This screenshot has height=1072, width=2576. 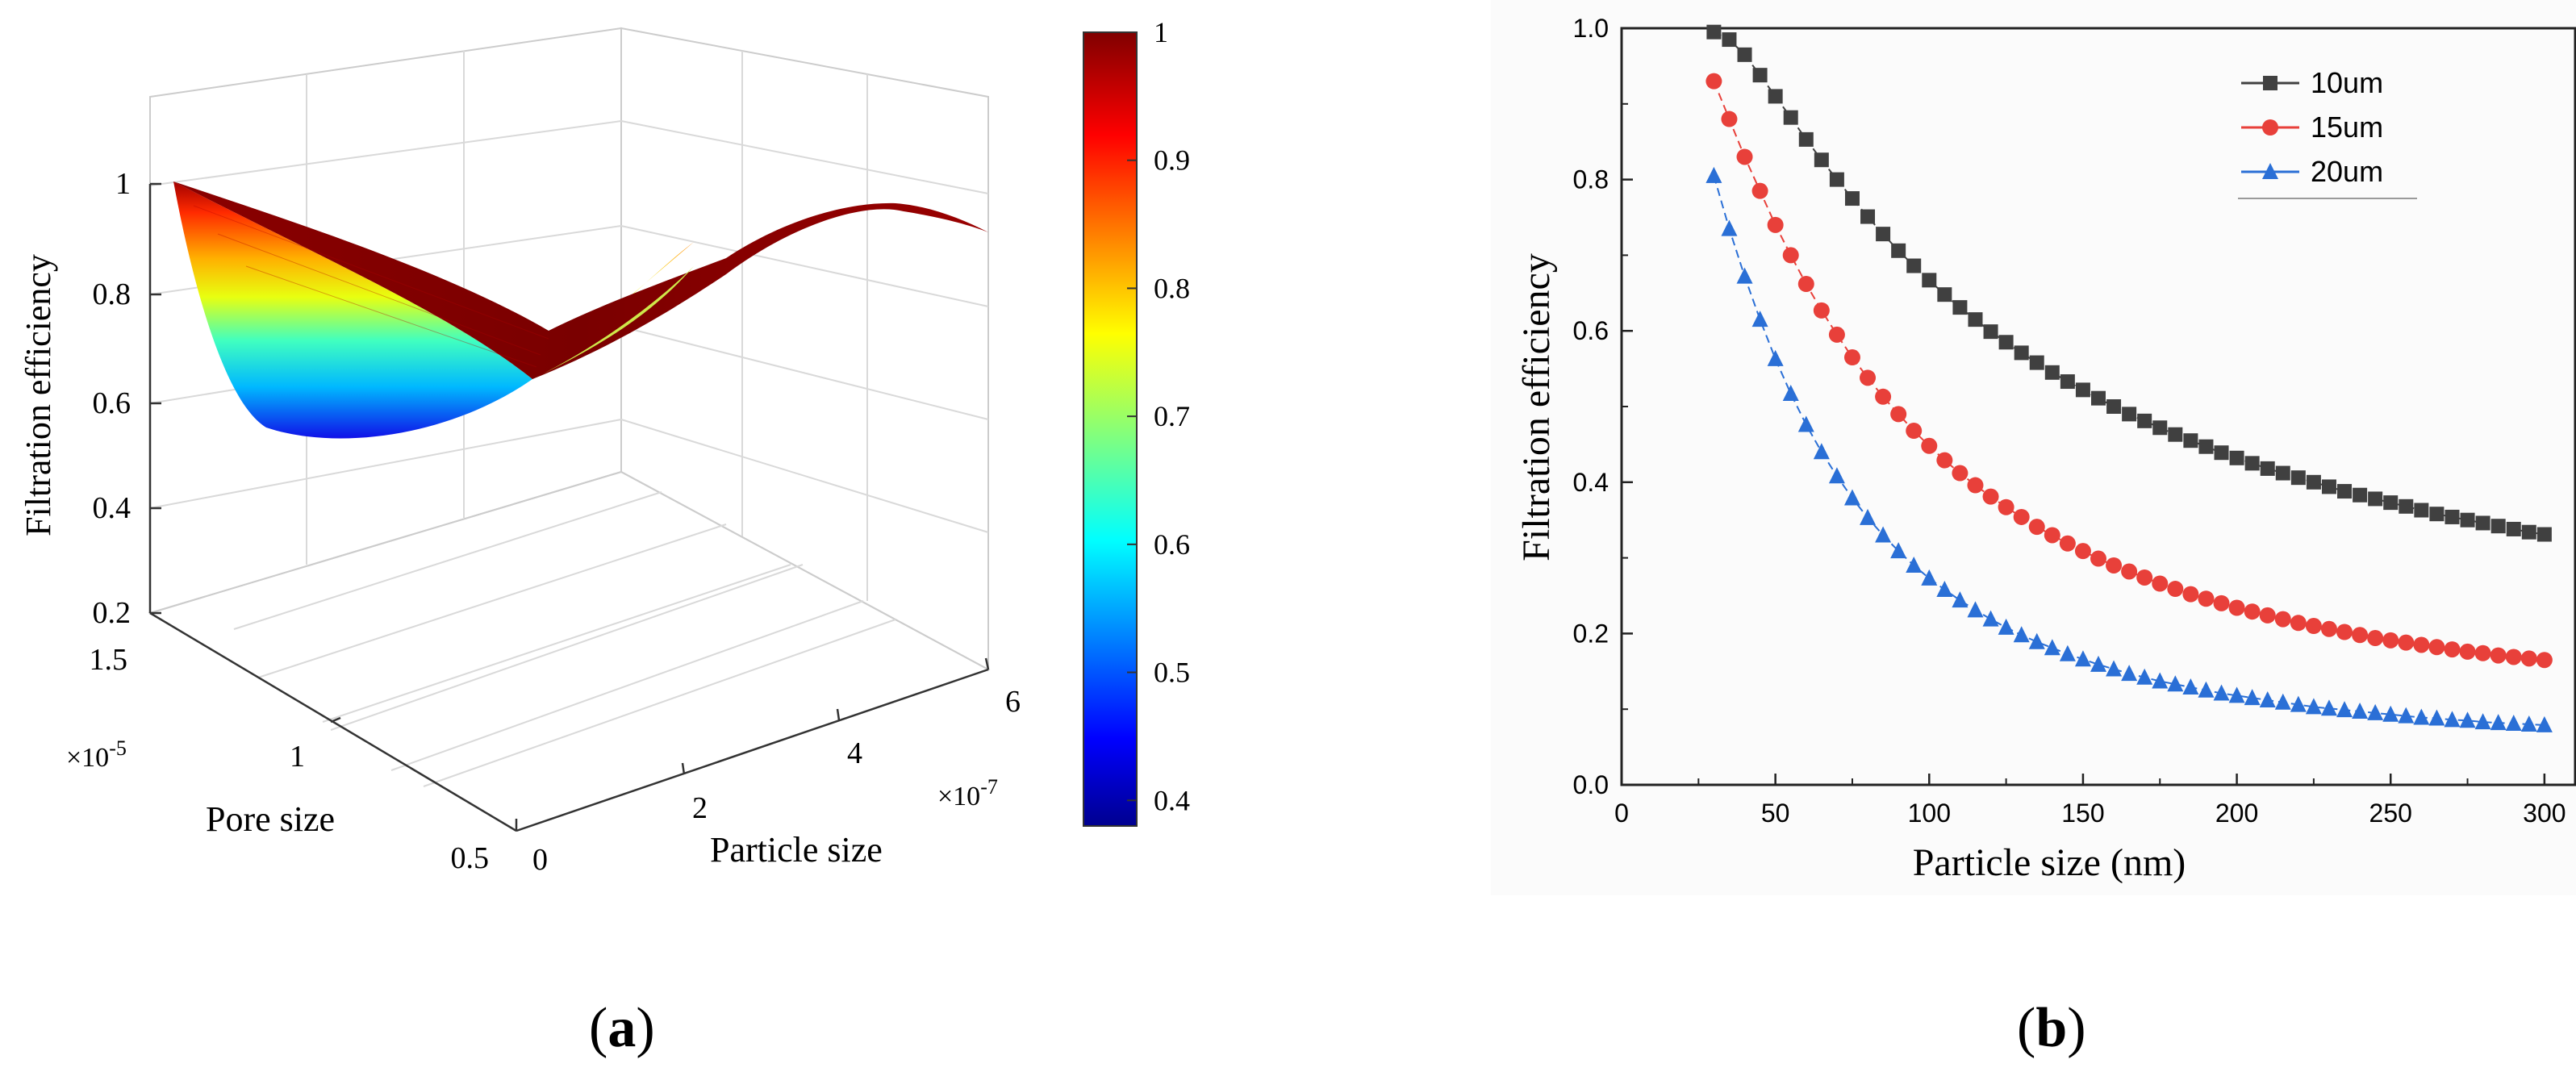 I want to click on y-axis-label: Pore size, so click(x=270, y=819).